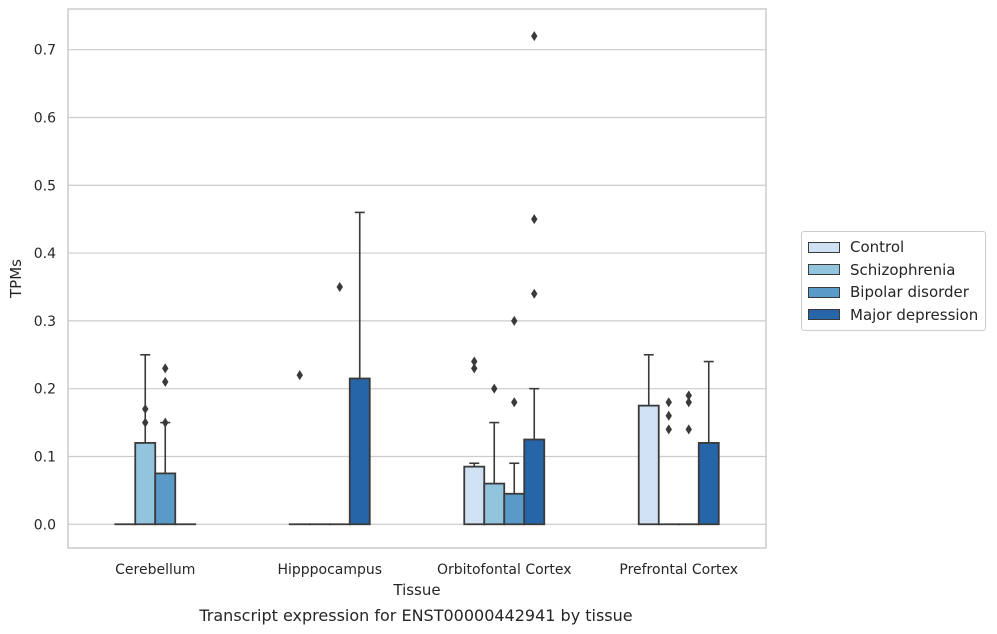 This screenshot has width=997, height=634. Describe the element at coordinates (416, 590) in the screenshot. I see `x-axis-title: Tissue` at that location.